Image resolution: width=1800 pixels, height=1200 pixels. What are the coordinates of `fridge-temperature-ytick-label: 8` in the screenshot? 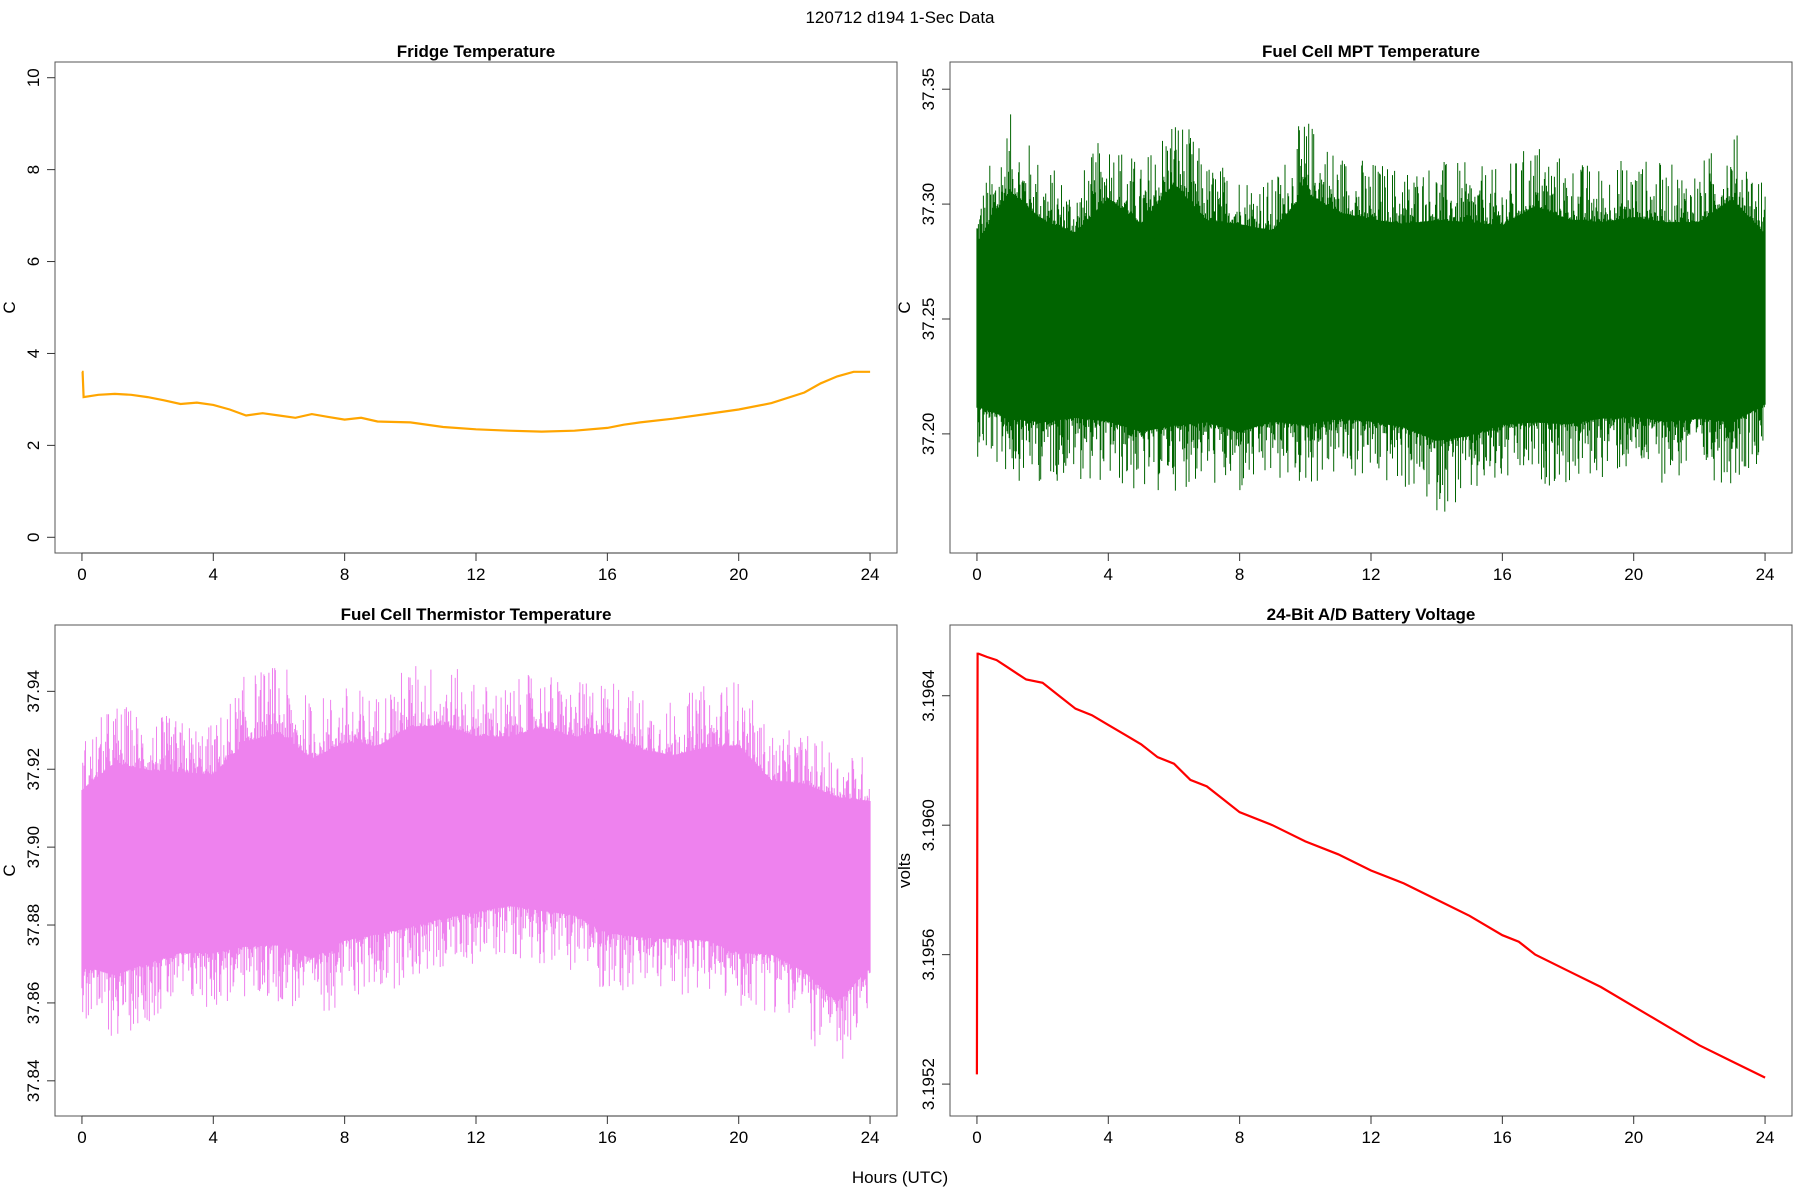 It's located at (33, 169).